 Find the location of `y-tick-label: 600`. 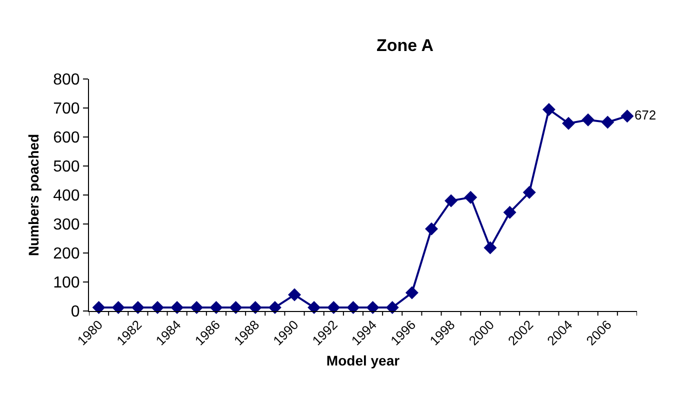

y-tick-label: 600 is located at coordinates (66, 138).